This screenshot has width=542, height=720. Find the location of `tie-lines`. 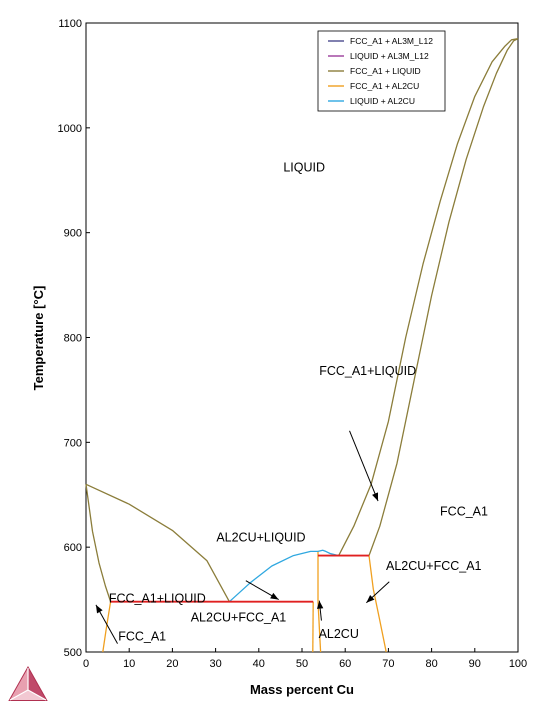

tie-lines is located at coordinates (239, 578).